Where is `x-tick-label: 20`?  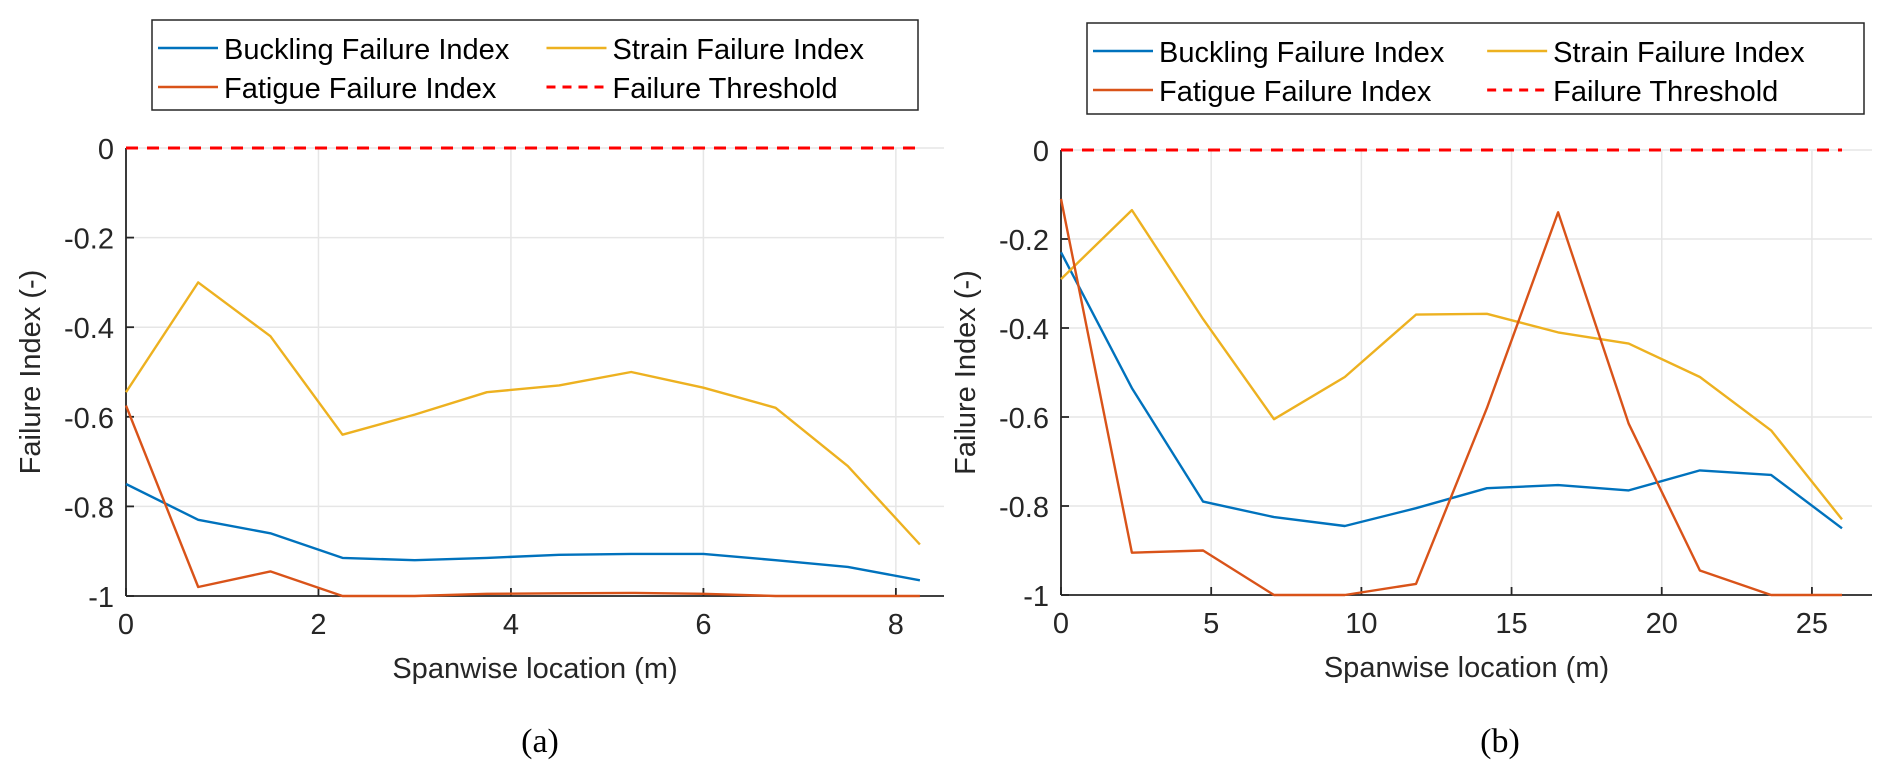
x-tick-label: 20 is located at coordinates (1662, 624).